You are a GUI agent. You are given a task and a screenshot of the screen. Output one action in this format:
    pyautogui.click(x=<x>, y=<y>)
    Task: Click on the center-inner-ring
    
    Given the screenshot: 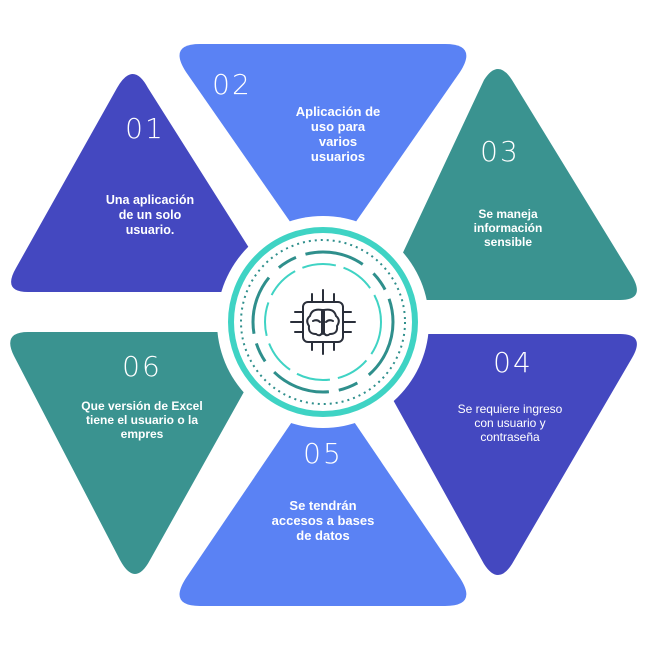 What is the action you would take?
    pyautogui.click(x=323, y=322)
    